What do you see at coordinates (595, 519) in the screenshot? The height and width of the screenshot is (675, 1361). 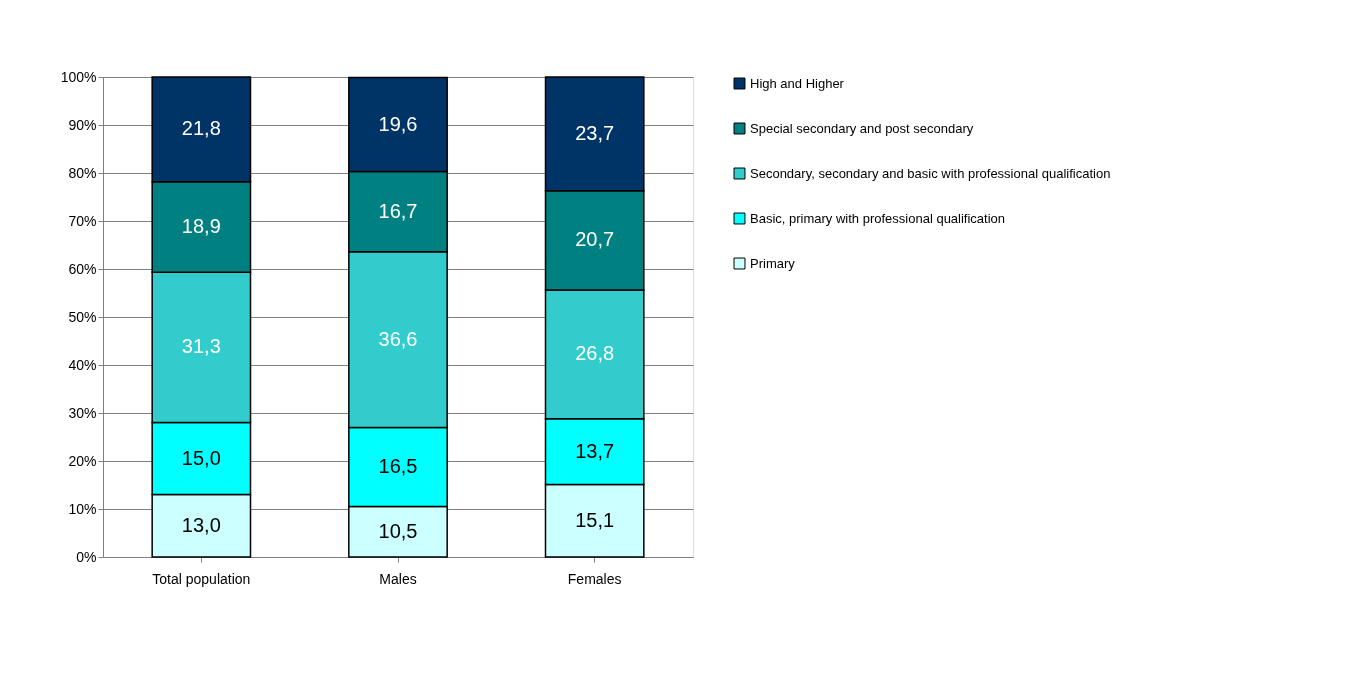 I see `data-label: 15,1` at bounding box center [595, 519].